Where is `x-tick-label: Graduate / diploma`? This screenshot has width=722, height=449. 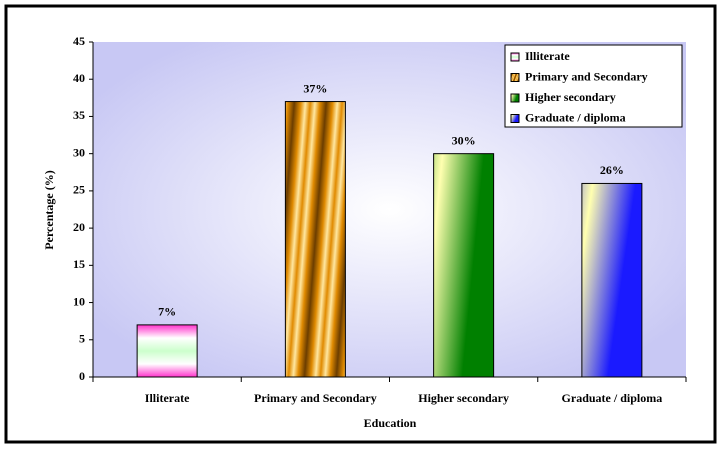 x-tick-label: Graduate / diploma is located at coordinates (612, 398).